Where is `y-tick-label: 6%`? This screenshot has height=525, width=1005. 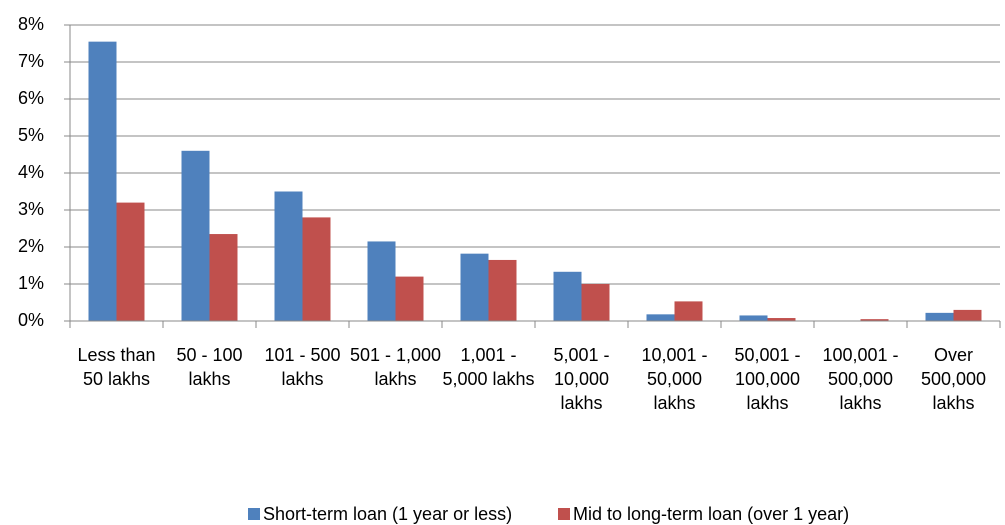
y-tick-label: 6% is located at coordinates (31, 98).